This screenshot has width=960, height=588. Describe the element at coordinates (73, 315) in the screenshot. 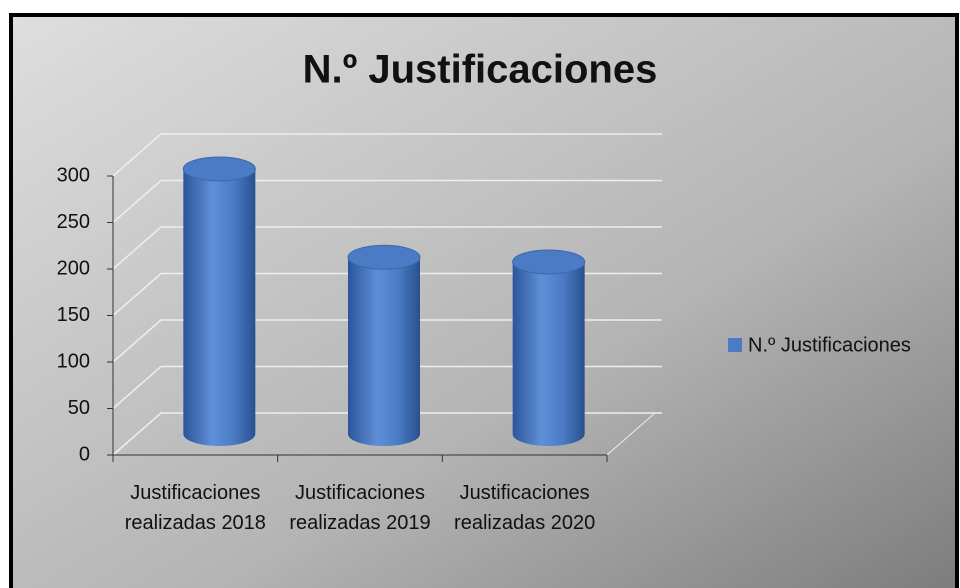

I see `y-tick-label: 150` at that location.